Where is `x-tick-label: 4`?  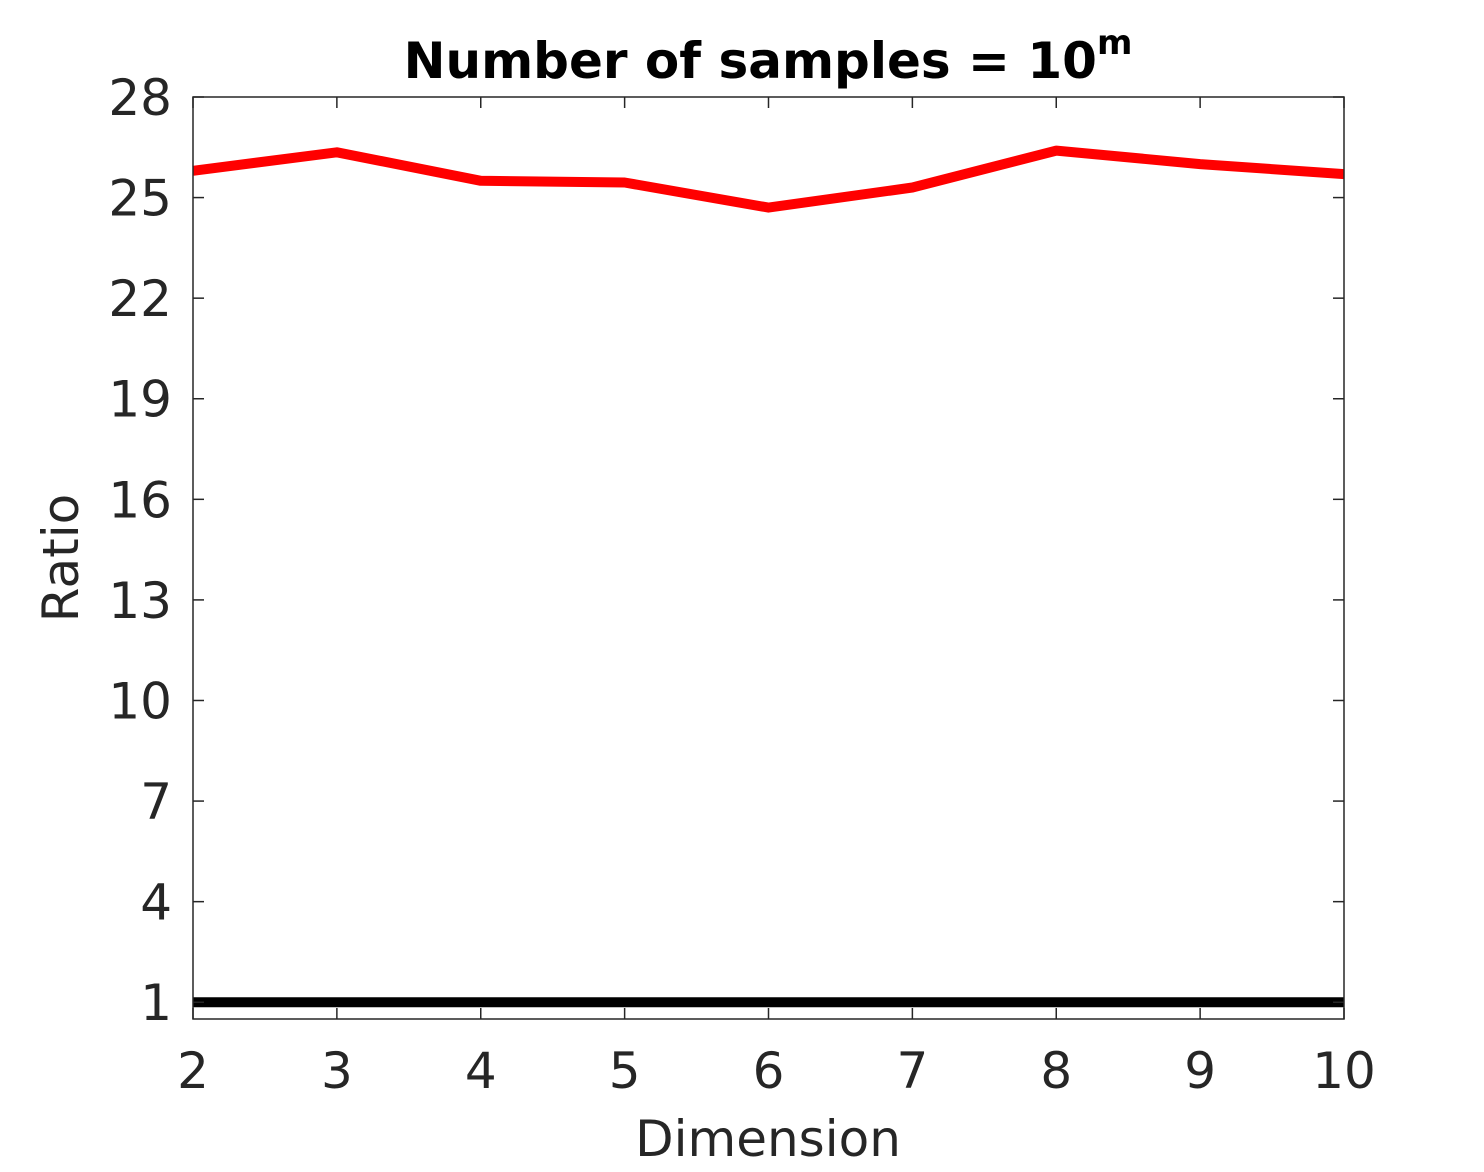
x-tick-label: 4 is located at coordinates (481, 1071).